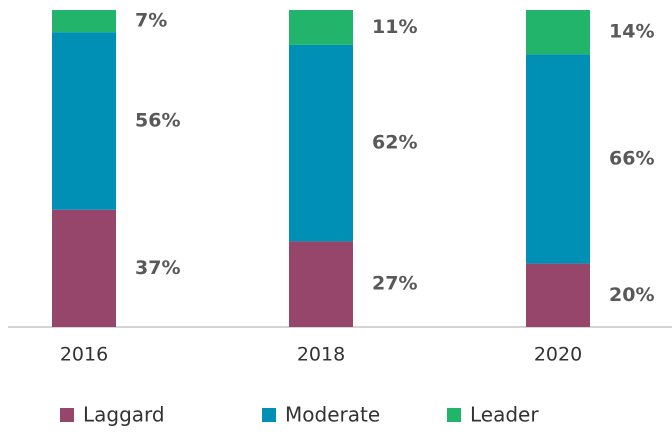  I want to click on value-label: 20%, so click(631, 295).